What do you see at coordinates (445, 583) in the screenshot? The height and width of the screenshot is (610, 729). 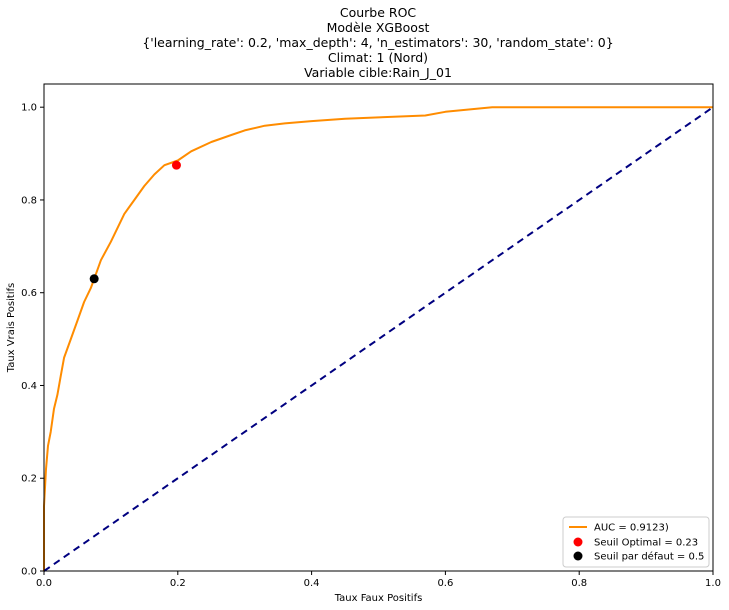 I see `x-tick-label: 0.6` at bounding box center [445, 583].